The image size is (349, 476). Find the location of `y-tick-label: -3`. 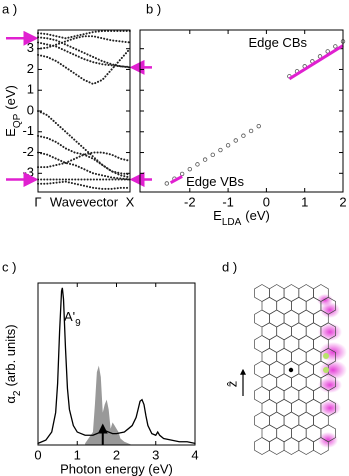

y-tick-label: -3 is located at coordinates (28, 172).